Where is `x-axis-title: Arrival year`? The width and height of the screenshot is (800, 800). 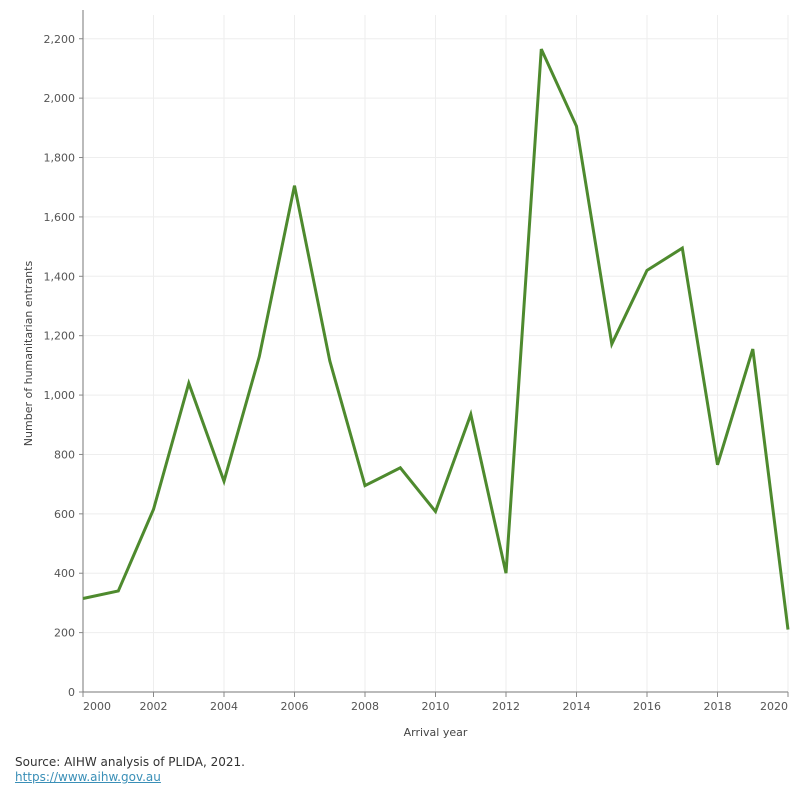 x-axis-title: Arrival year is located at coordinates (436, 732).